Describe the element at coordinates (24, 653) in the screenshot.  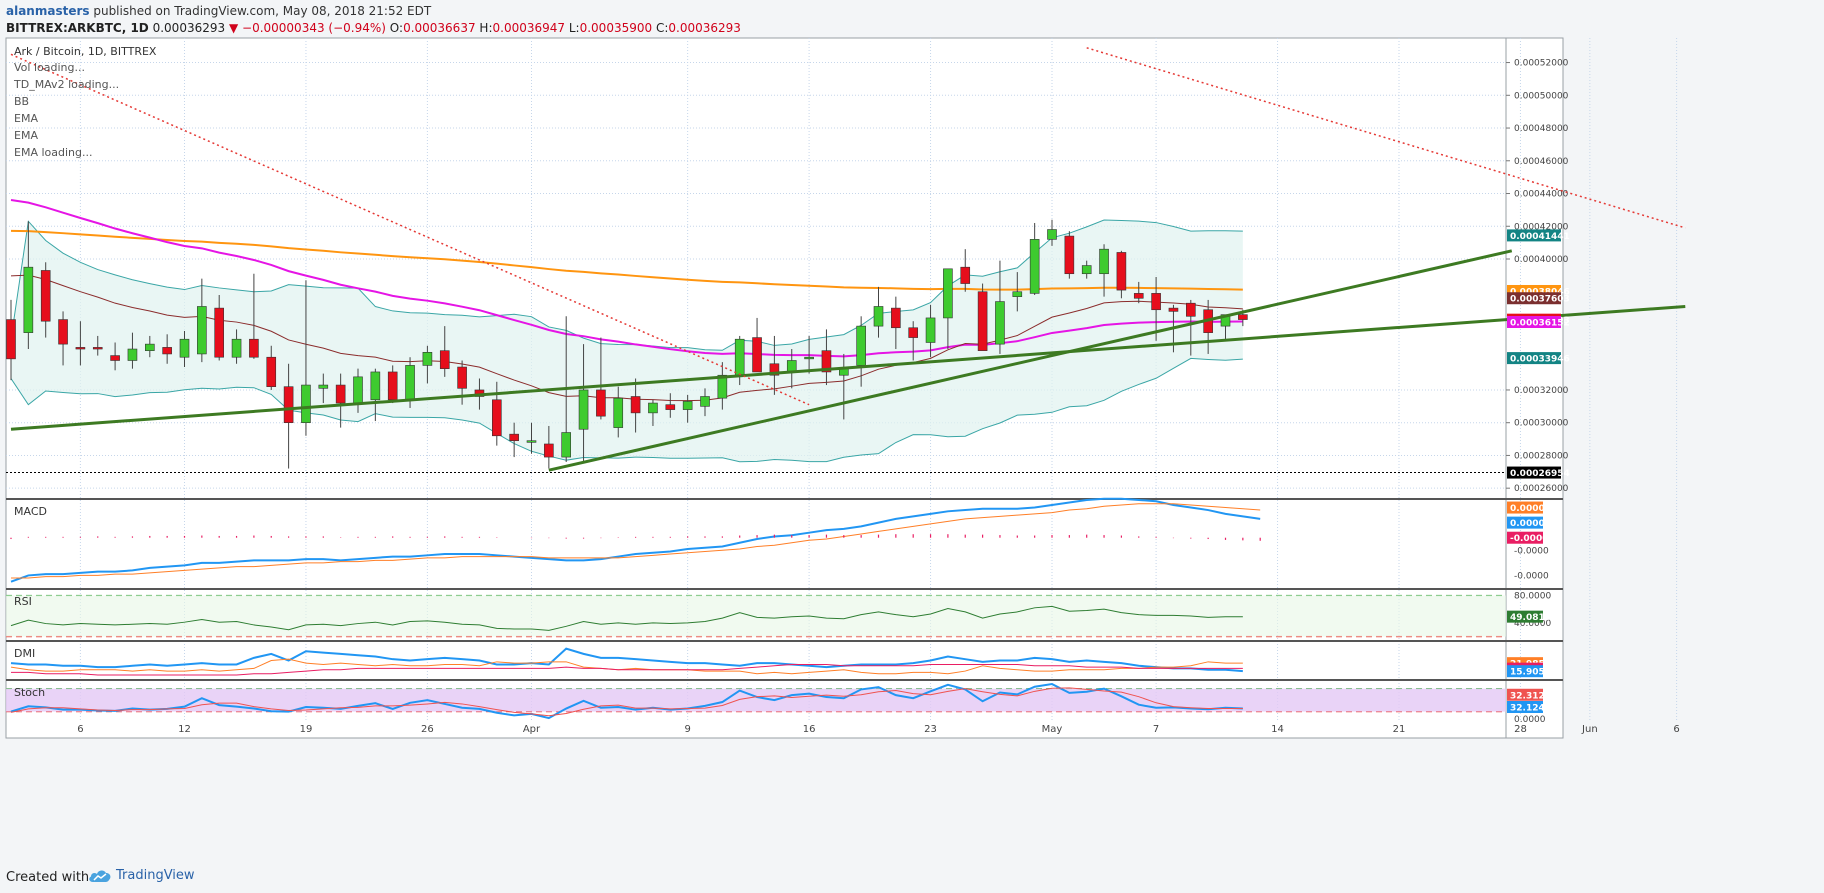
I see `pane-title: DMI` at that location.